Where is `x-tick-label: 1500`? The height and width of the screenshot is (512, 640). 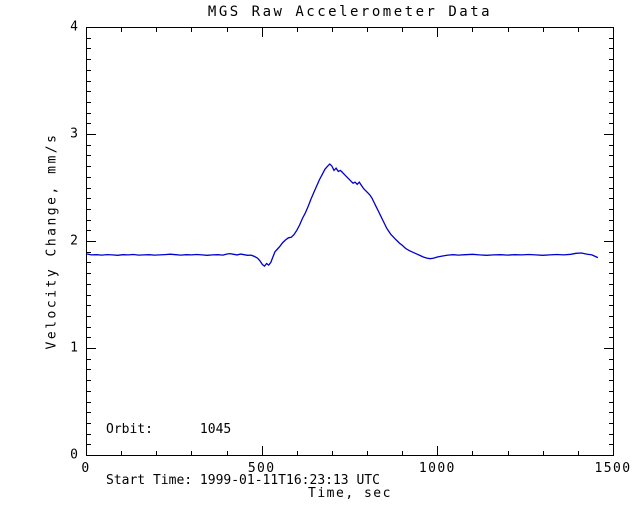 x-tick-label: 1500 is located at coordinates (613, 468).